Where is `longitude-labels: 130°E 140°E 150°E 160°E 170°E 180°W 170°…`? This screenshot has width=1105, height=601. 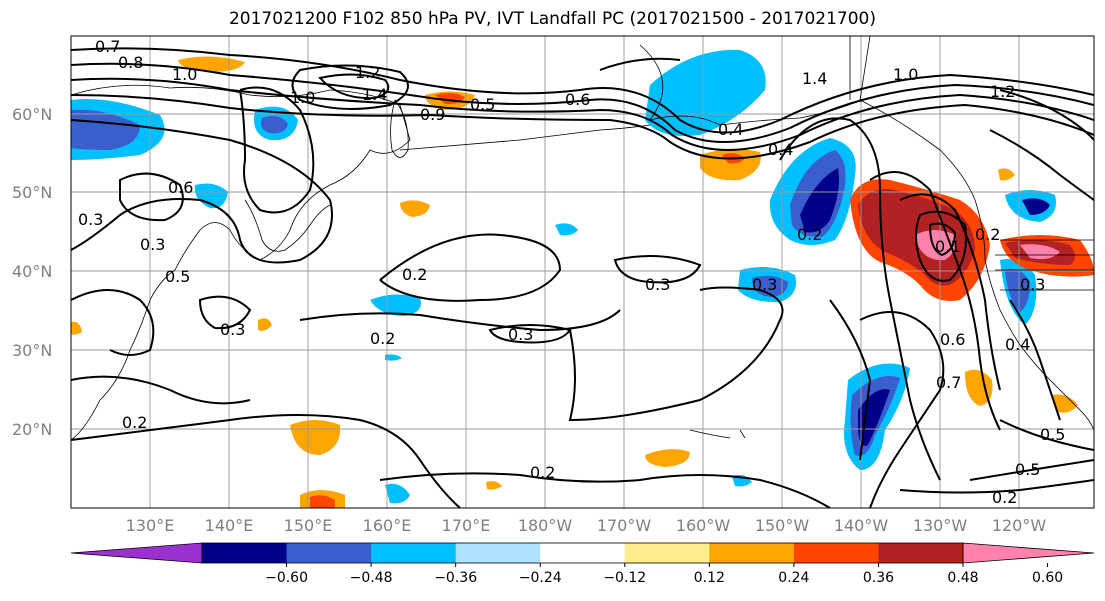 longitude-labels: 130°E 140°E 150°E 160°E 170°E 180°W 170°… is located at coordinates (586, 525).